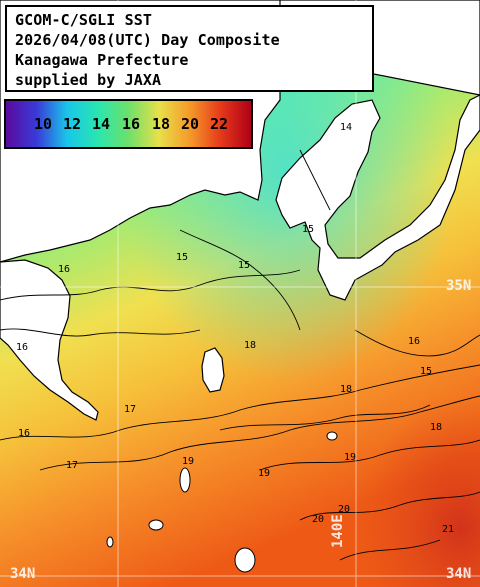 Image resolution: width=480 pixels, height=587 pixels. I want to click on legend-tick: 12, so click(72, 124).